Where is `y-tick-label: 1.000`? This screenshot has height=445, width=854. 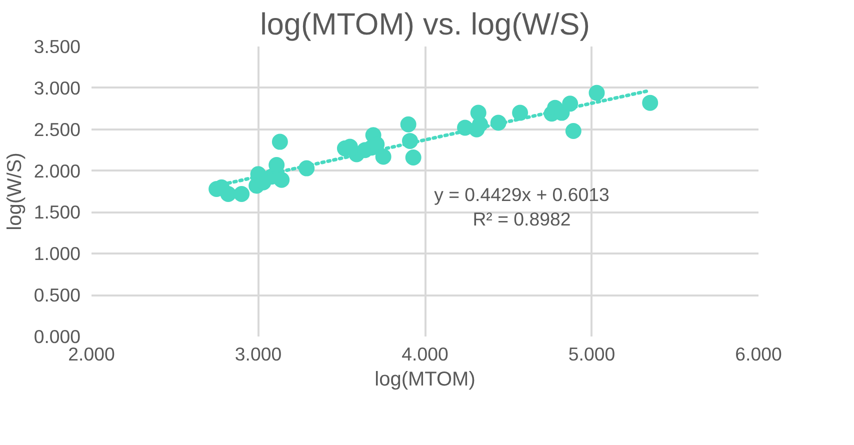
y-tick-label: 1.000 is located at coordinates (57, 253).